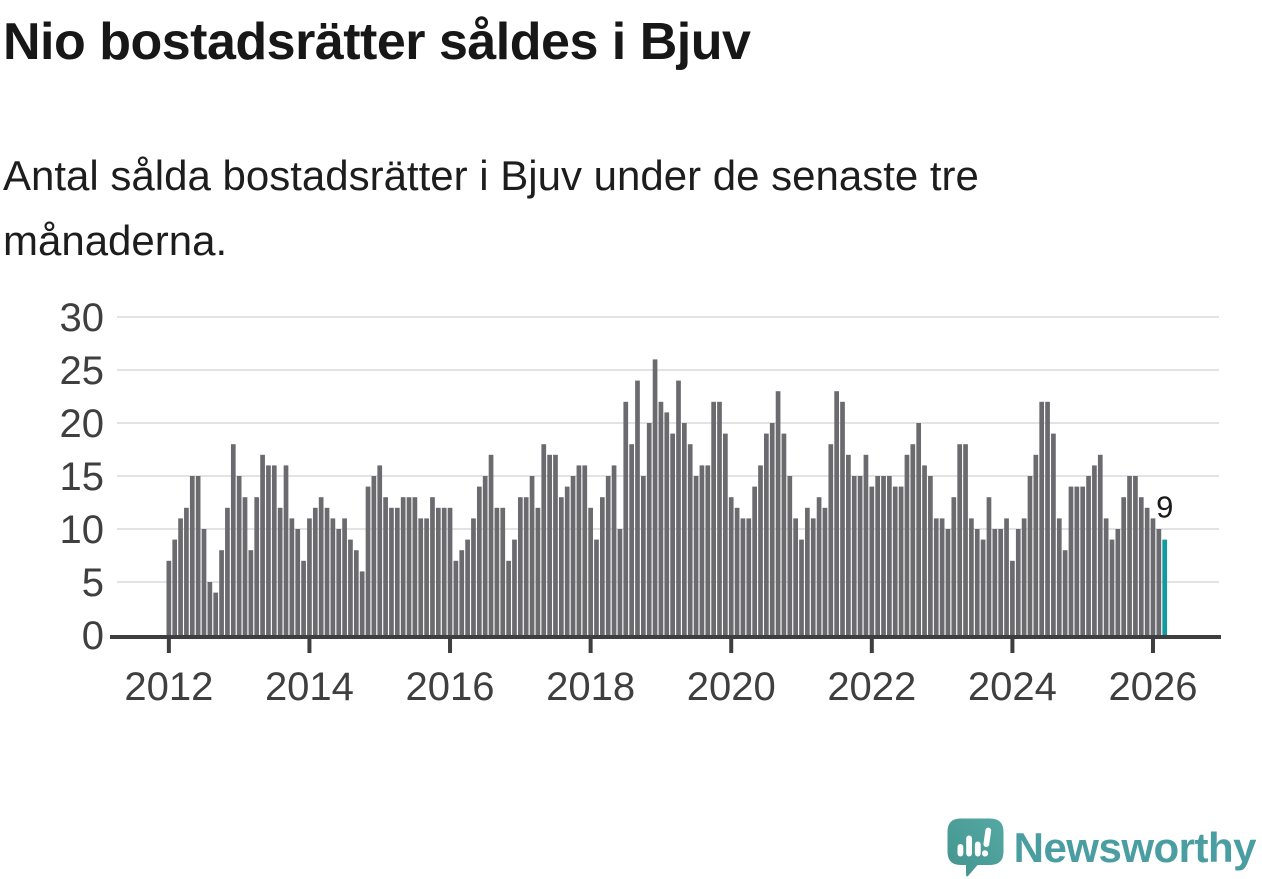 This screenshot has width=1262, height=879. I want to click on x-tick-label: 2016, so click(450, 687).